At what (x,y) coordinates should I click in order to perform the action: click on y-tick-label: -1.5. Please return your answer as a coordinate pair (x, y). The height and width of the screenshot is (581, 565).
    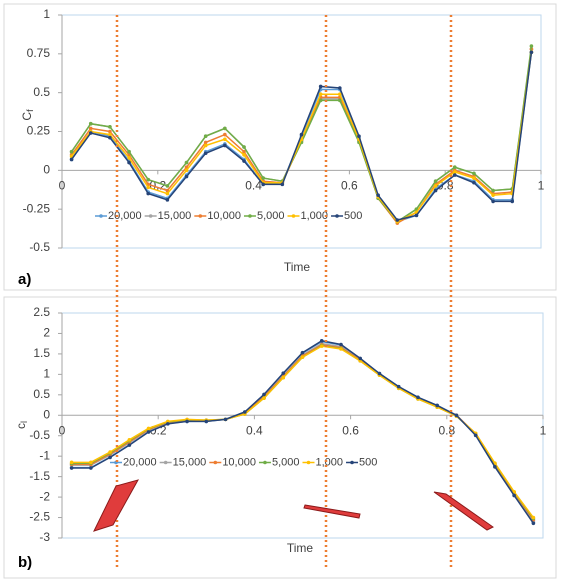
    Looking at the image, I should click on (39, 476).